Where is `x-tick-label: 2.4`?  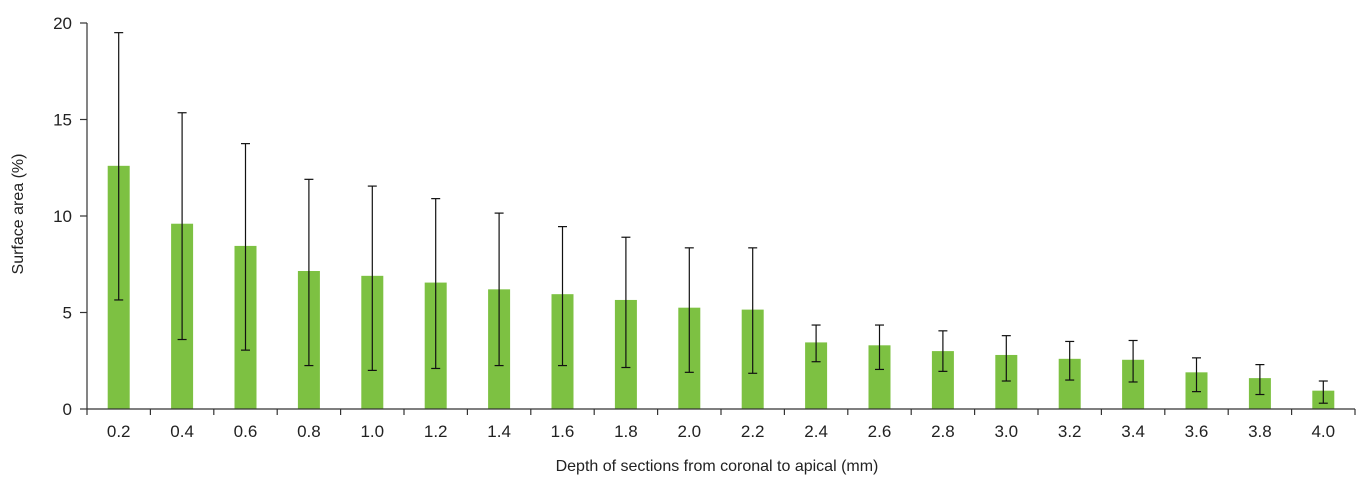
x-tick-label: 2.4 is located at coordinates (816, 431).